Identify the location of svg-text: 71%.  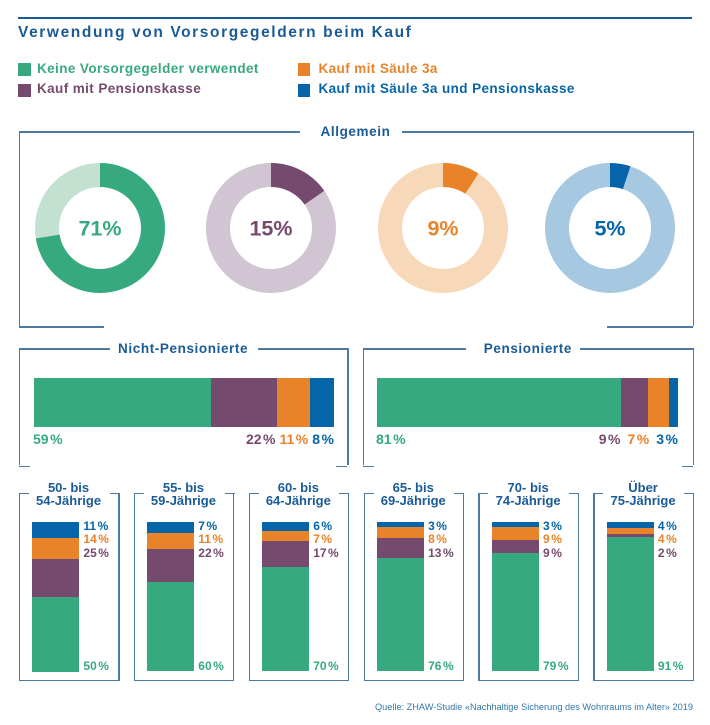
(99, 229).